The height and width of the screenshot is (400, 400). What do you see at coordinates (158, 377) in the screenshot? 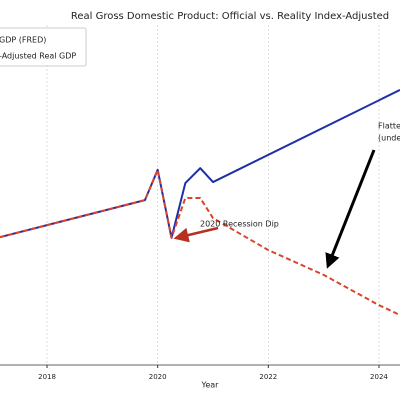
I see `x-tick-label: 2020` at bounding box center [158, 377].